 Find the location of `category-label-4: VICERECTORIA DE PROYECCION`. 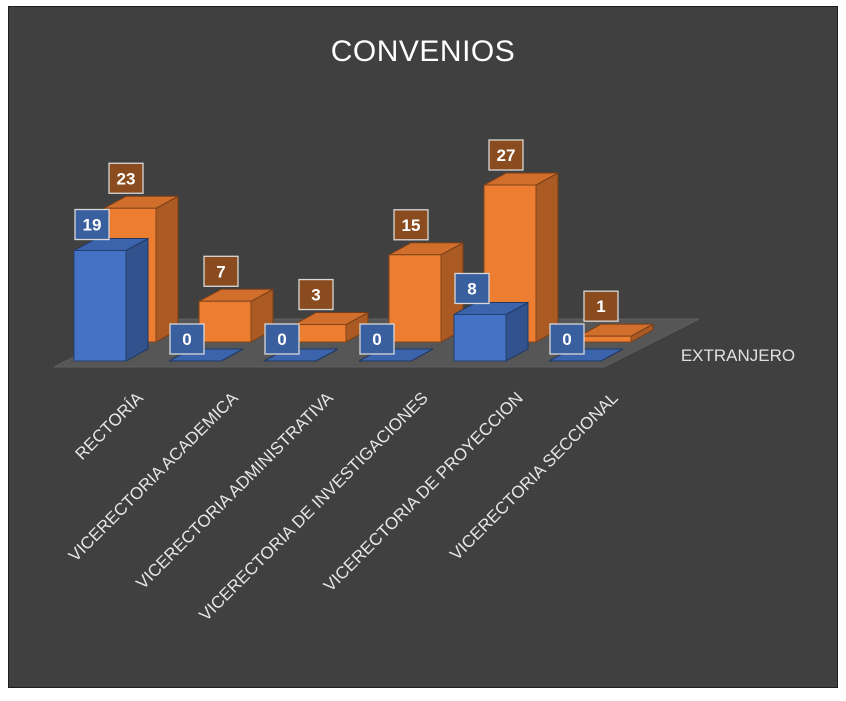

category-label-4: VICERECTORIA DE PROYECCION is located at coordinates (423, 491).